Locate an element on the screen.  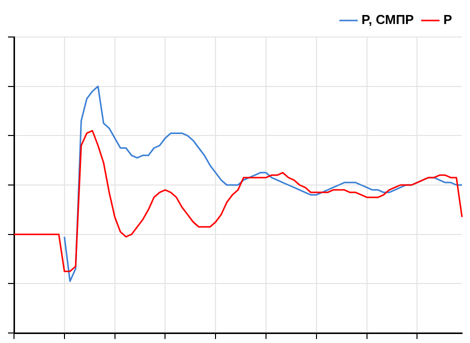
legend-label: P is located at coordinates (447, 20).